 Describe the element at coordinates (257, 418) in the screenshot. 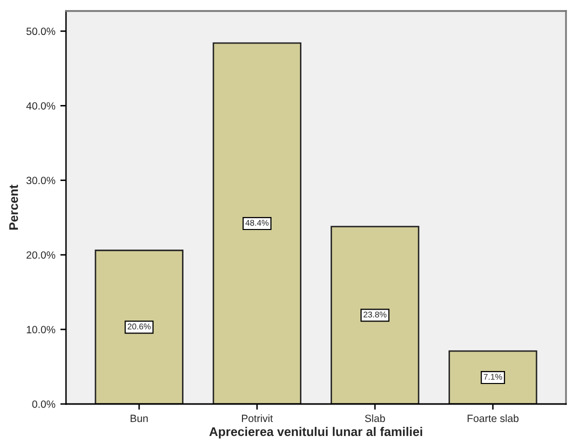

I see `x-tick-label: Potrivit` at that location.